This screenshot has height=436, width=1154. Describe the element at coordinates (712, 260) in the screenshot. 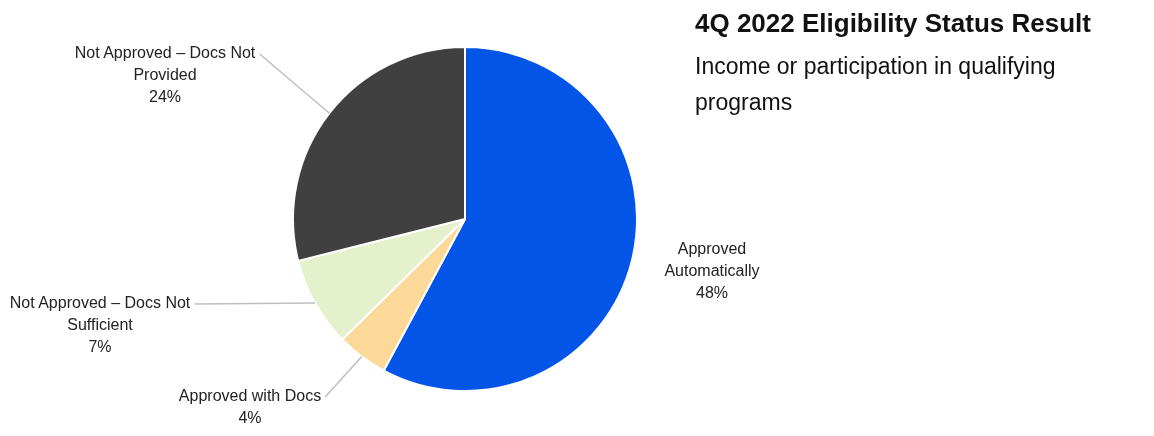

I see `slice-label: Approved Automatically` at that location.